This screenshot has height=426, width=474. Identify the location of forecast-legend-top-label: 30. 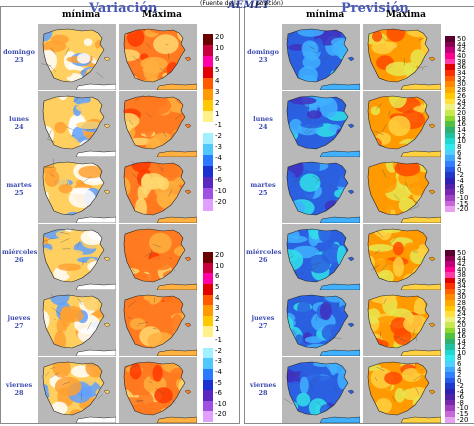
(461, 84).